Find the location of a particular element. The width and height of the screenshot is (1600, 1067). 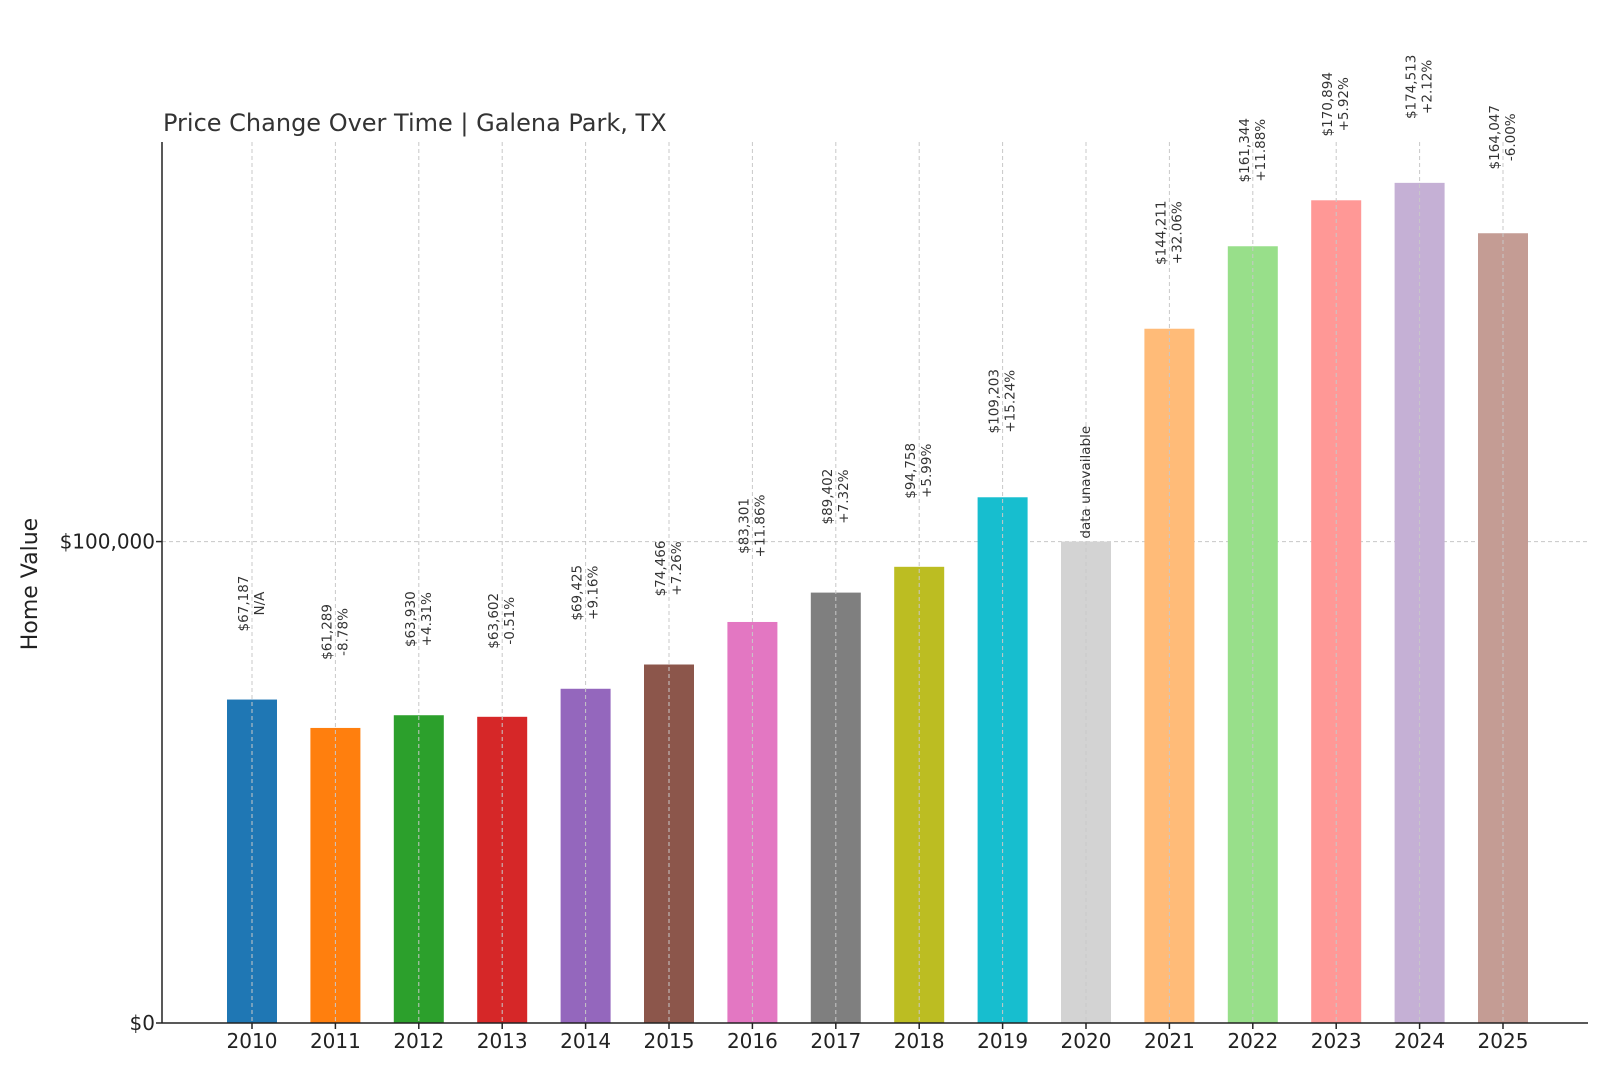

x-tick-label-2011: 2011 is located at coordinates (335, 1041).